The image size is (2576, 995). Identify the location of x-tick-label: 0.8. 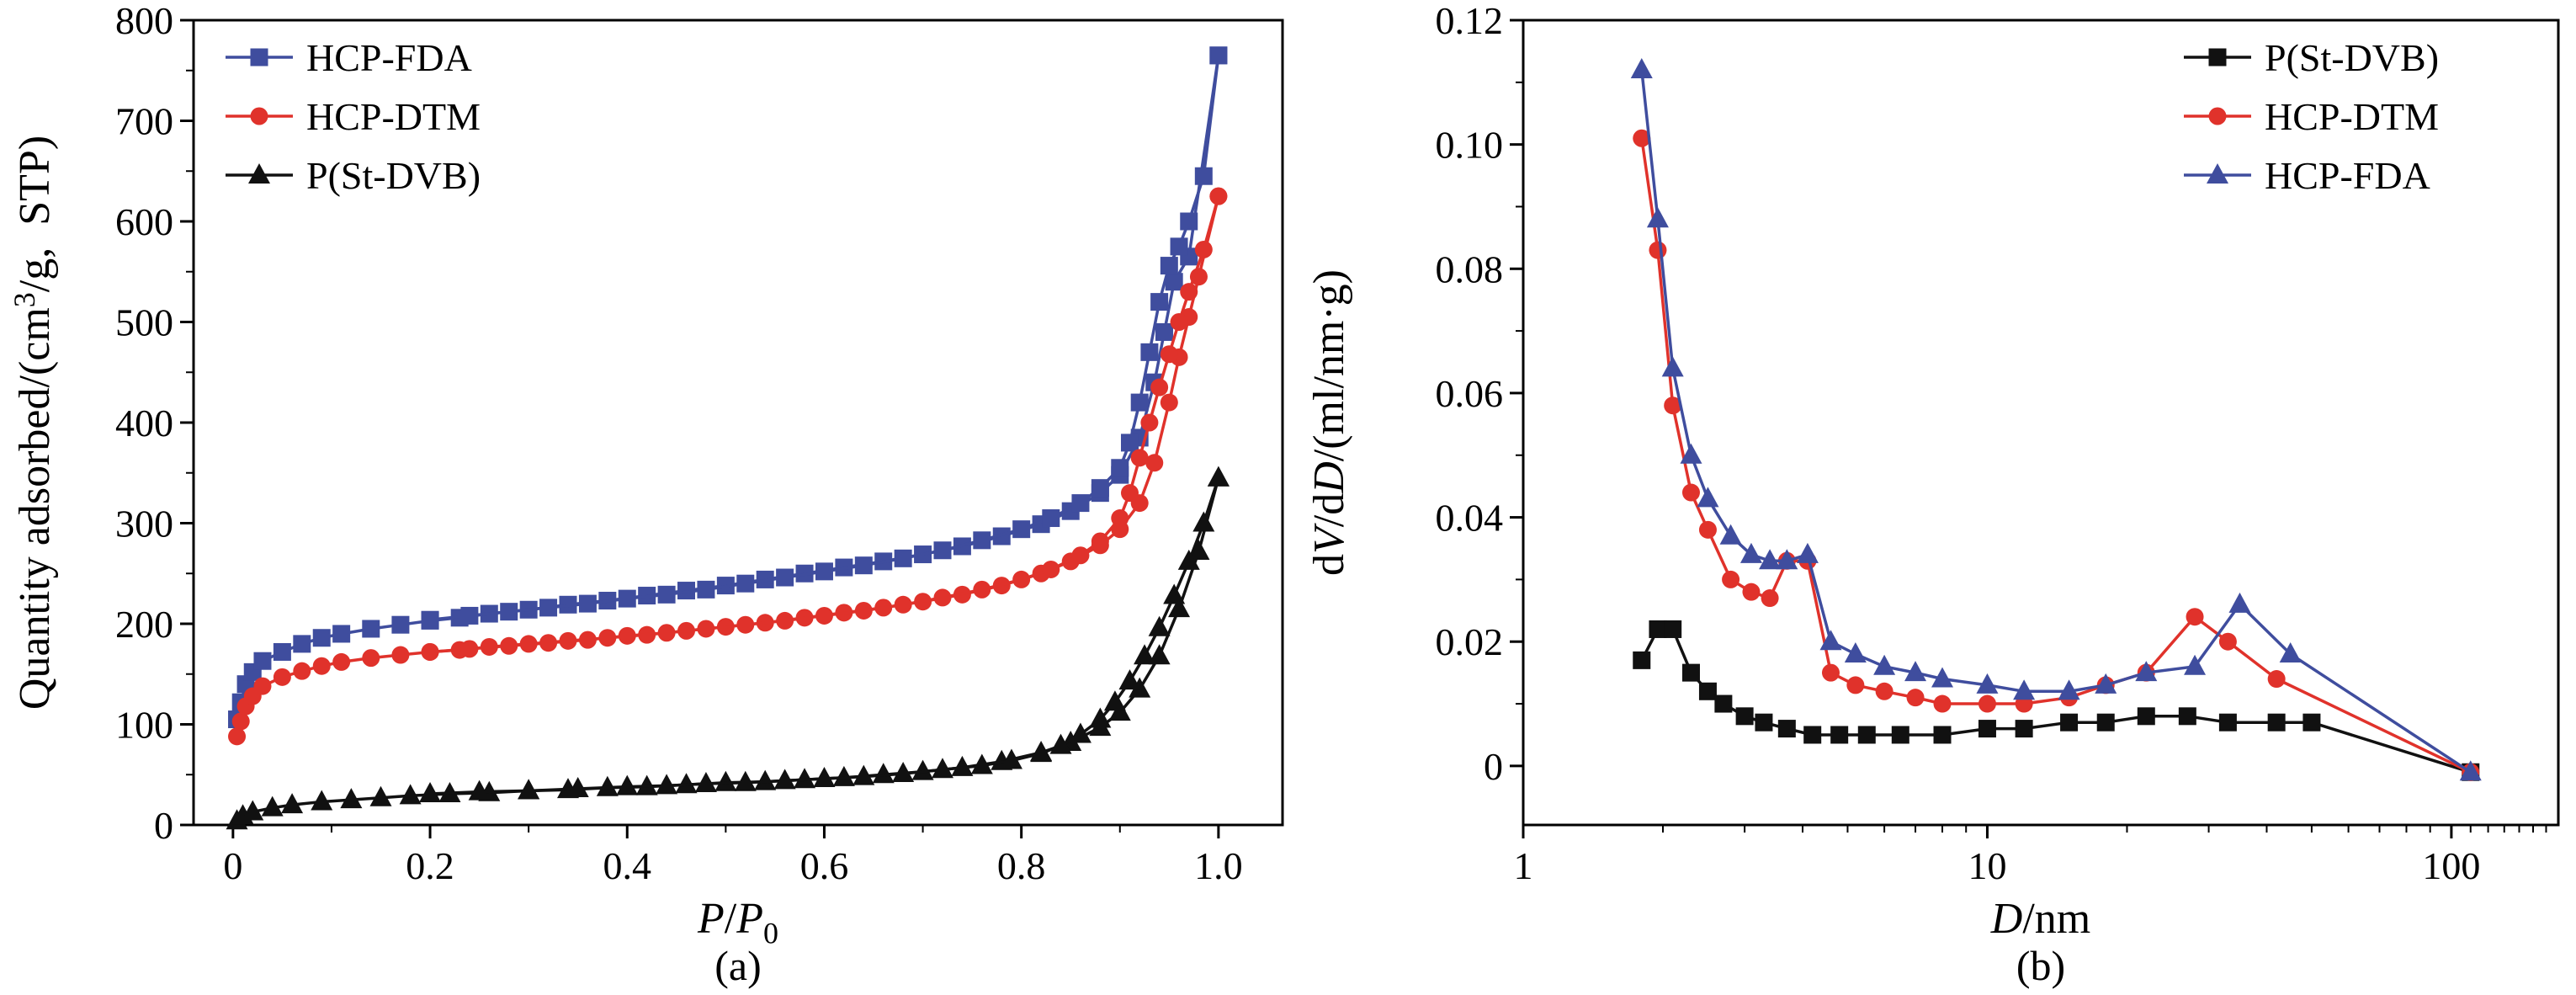
(1021, 865).